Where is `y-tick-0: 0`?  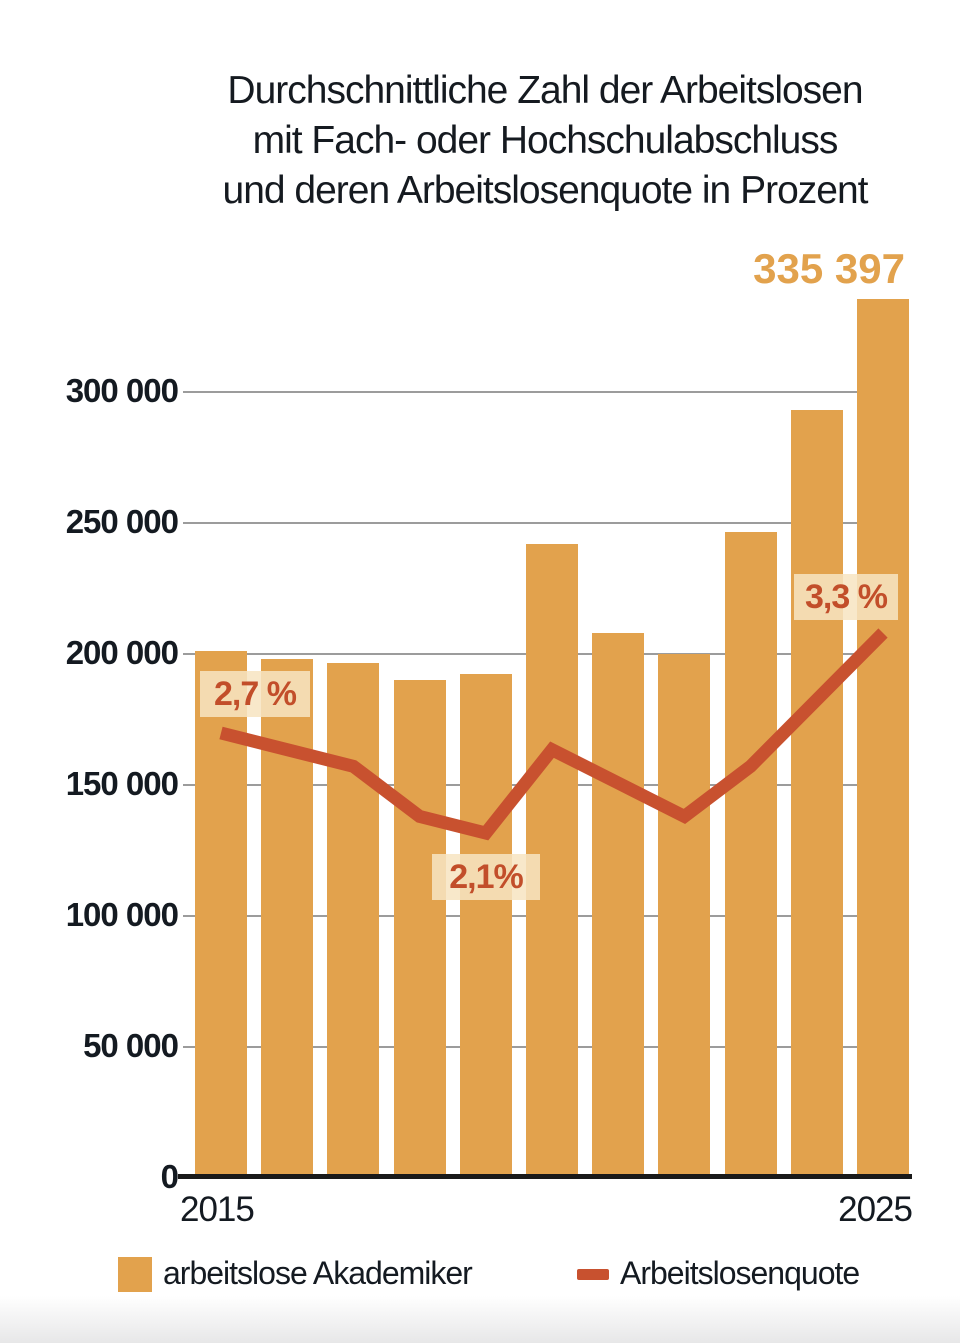
y-tick-0: 0 is located at coordinates (169, 1176).